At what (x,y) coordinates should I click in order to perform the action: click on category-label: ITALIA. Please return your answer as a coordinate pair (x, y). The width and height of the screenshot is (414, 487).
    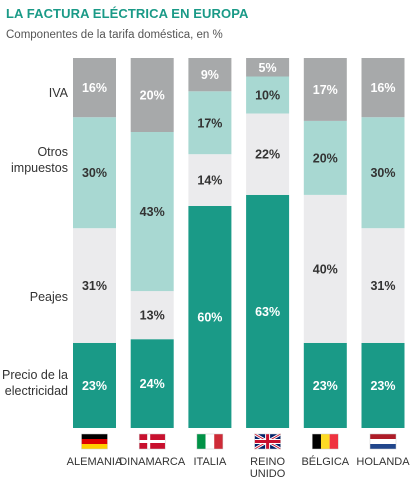
    Looking at the image, I should click on (209, 462).